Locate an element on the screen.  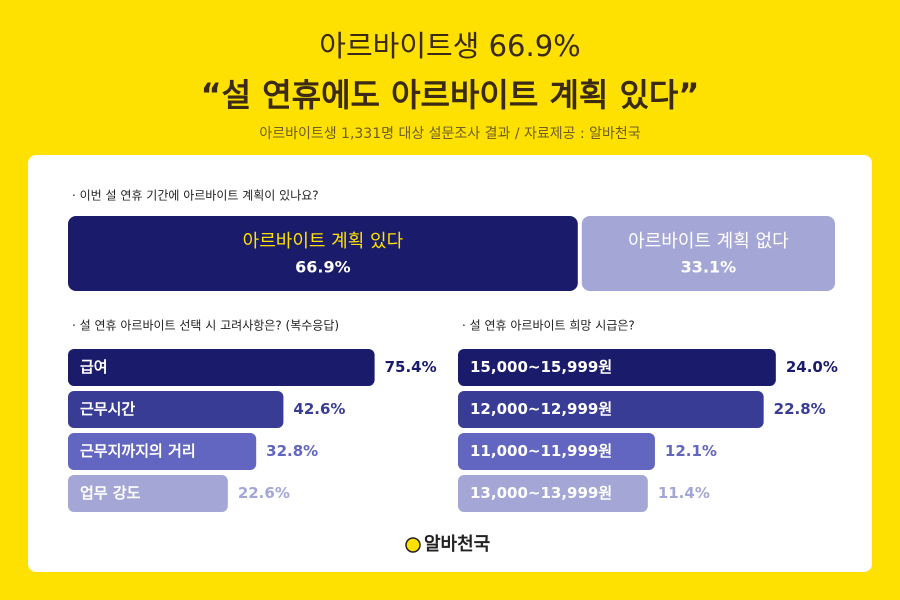
title: 아르바이트생 66.9% is located at coordinates (449, 46).